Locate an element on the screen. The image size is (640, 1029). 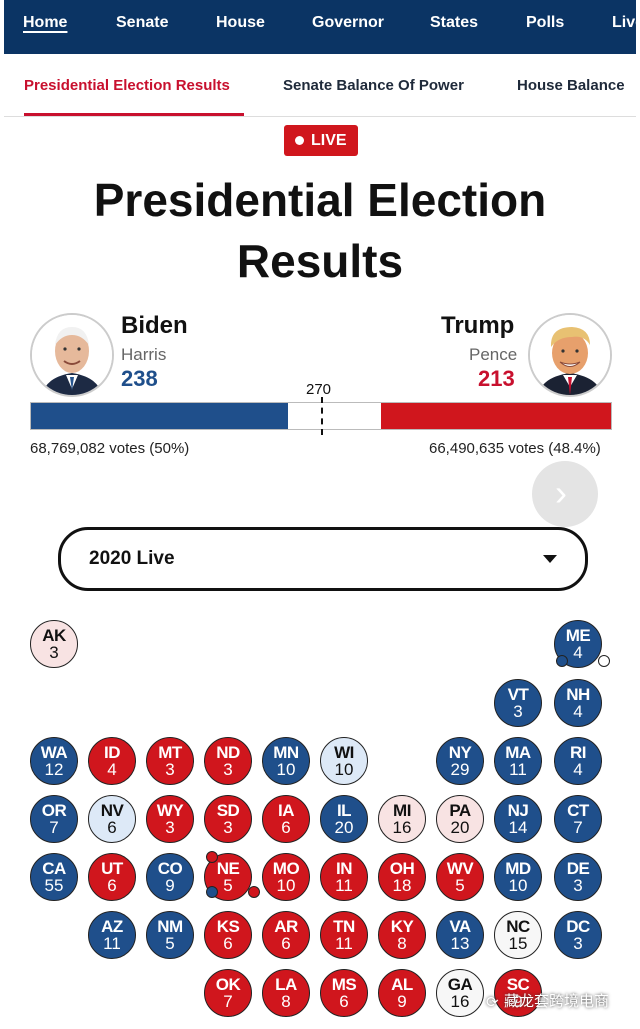
nav-house: House is located at coordinates (240, 22).